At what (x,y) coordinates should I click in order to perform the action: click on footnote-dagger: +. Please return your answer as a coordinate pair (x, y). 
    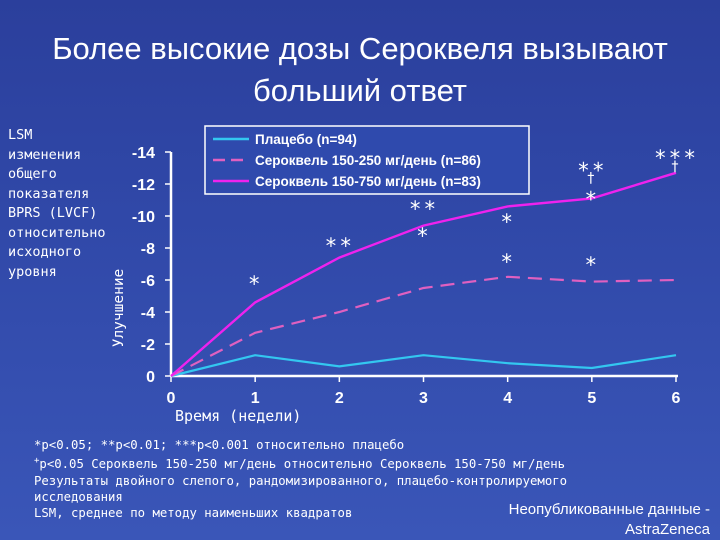
    Looking at the image, I should click on (37, 461).